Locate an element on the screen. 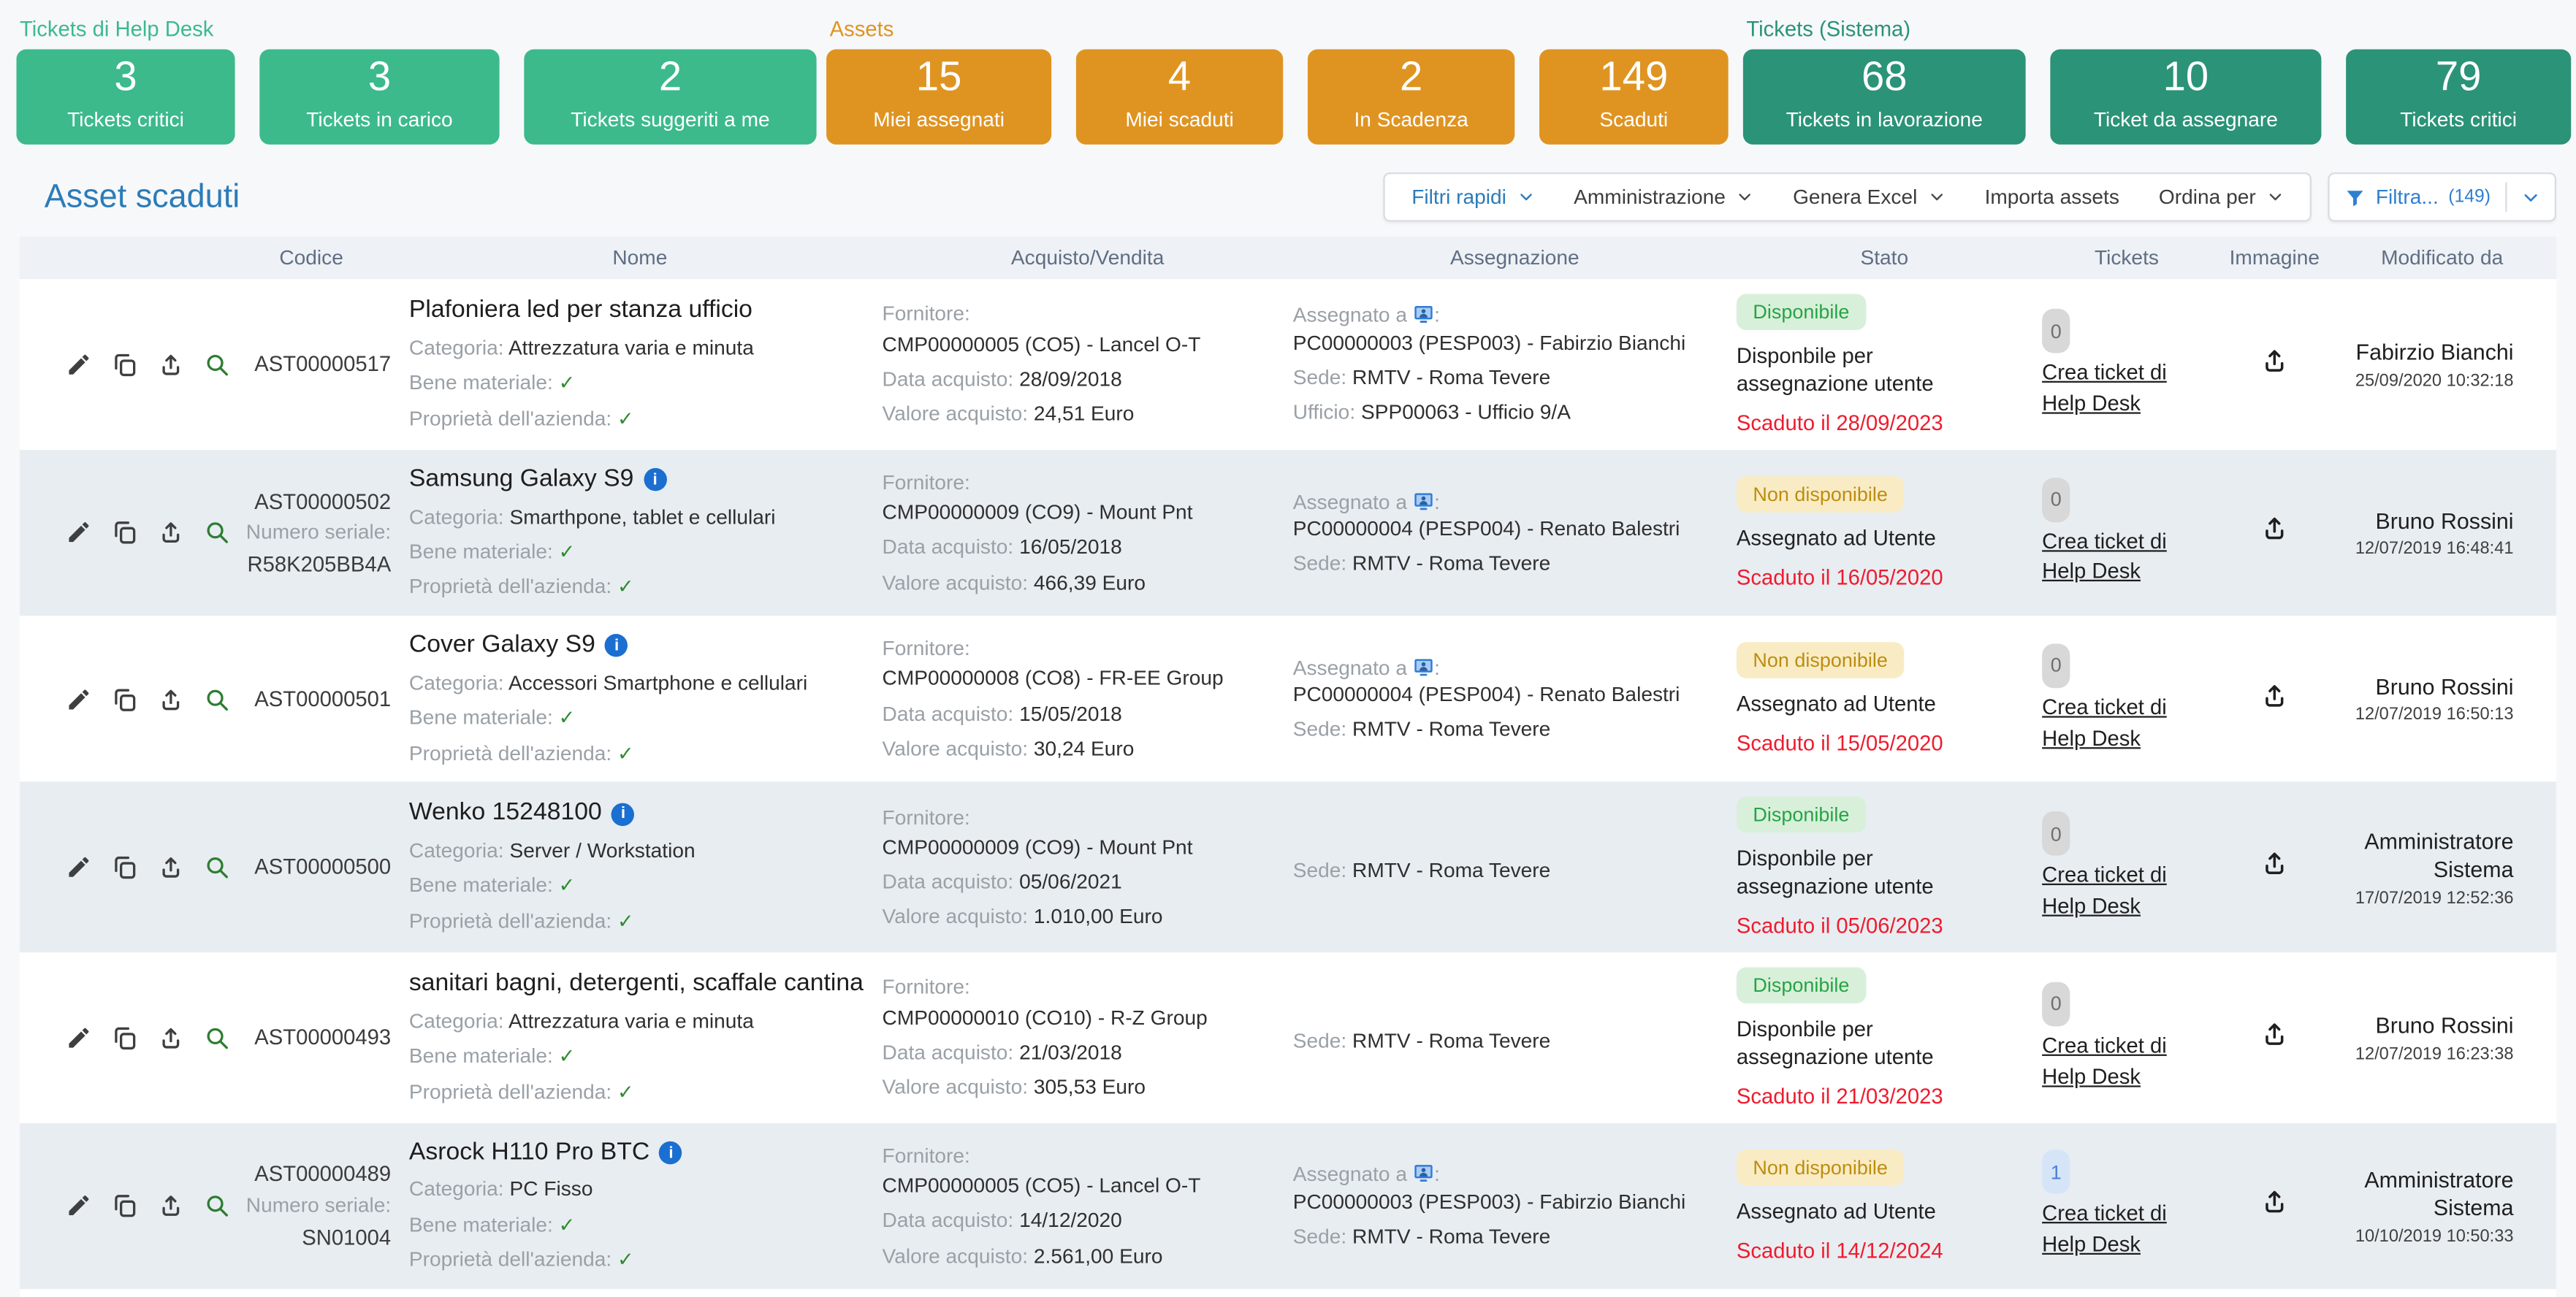 The width and height of the screenshot is (2576, 1297). filter-button: Filtra... (149) is located at coordinates (2442, 197).